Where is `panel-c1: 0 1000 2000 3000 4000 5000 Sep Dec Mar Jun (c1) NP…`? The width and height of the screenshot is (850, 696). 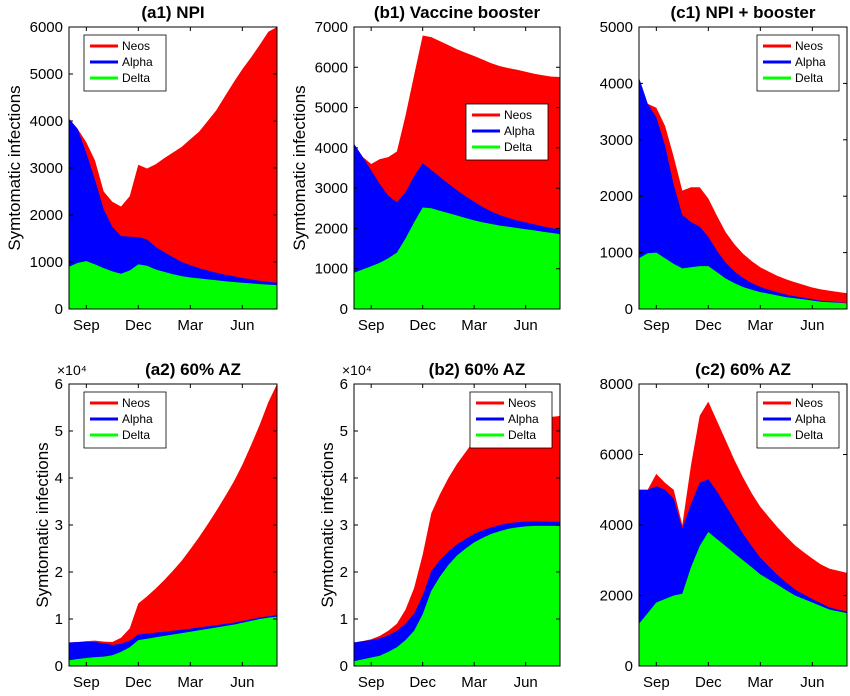
panel-c1: 0 1000 2000 3000 4000 5000 Sep Dec Mar Jun (c1) NP… is located at coordinates (724, 168).